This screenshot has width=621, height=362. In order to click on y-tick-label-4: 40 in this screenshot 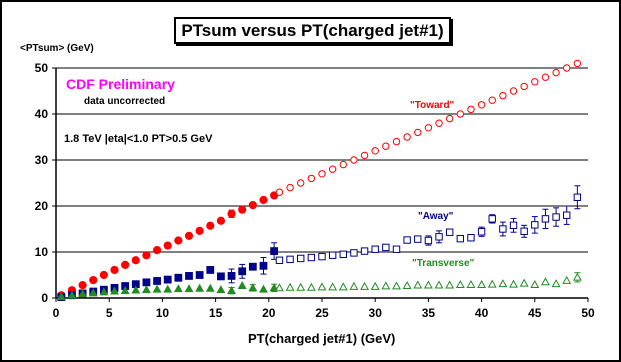, I will do `click(42, 114)`.